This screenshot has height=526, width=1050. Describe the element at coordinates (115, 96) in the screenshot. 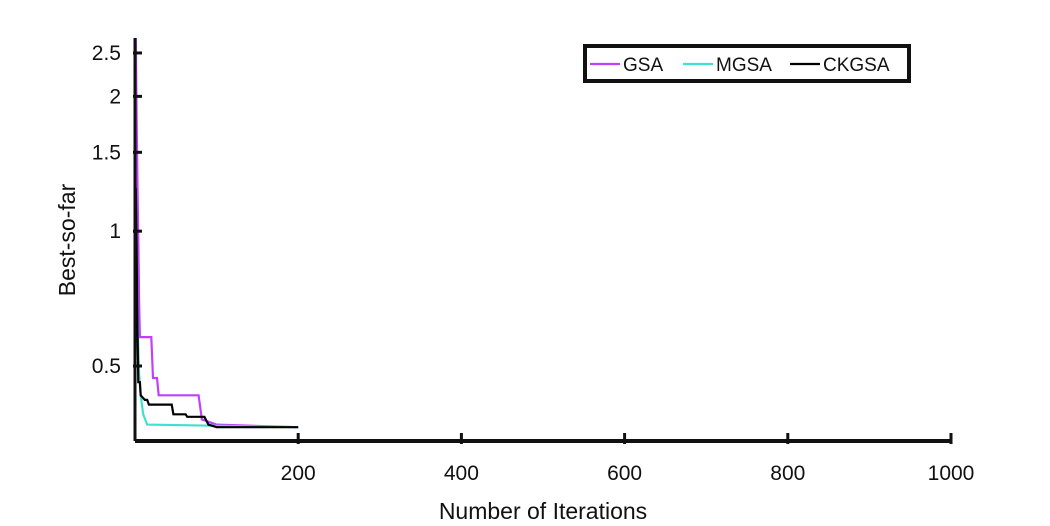

I see `y-tick-label: 2` at that location.